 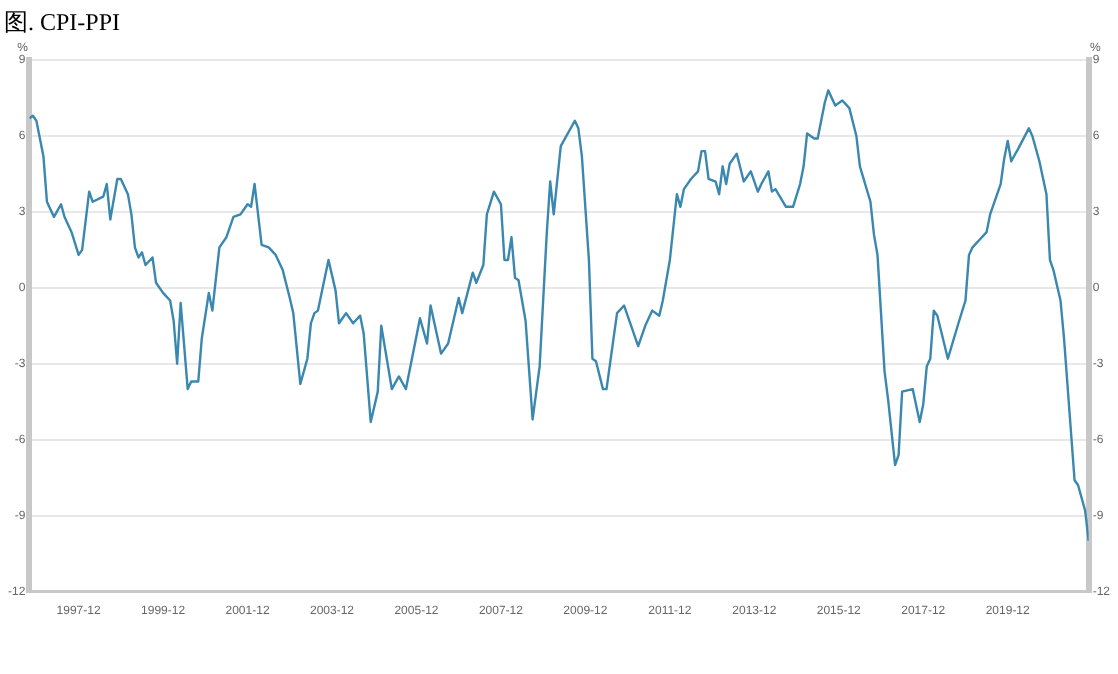 I want to click on chart-title: 图. CPI-PPI, so click(x=62, y=23).